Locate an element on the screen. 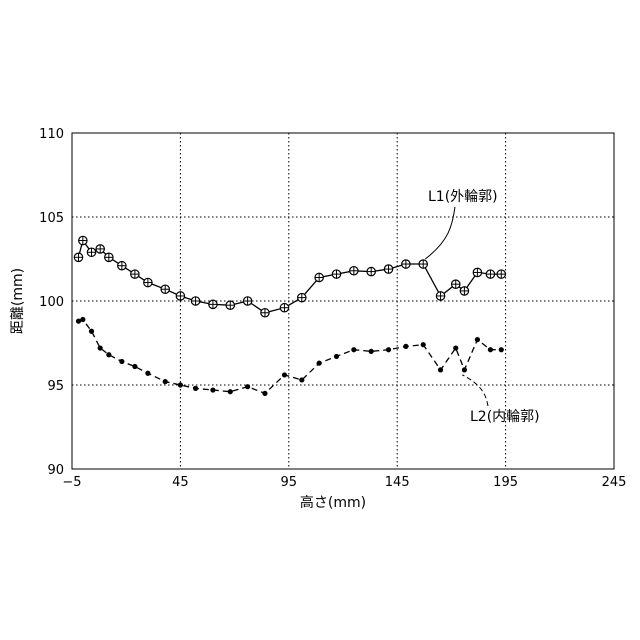 This screenshot has height=640, width=640. x-tick-label: 95 is located at coordinates (289, 482).